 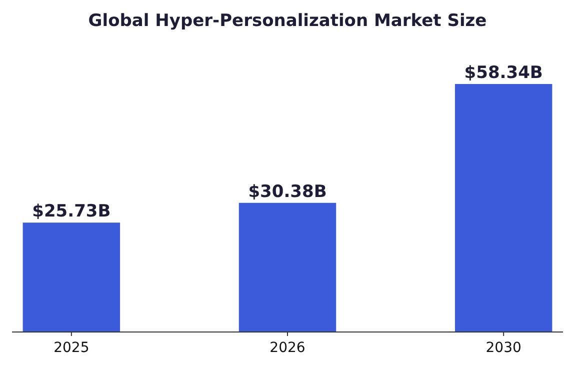 I want to click on chart-title: Global Hyper-Personalization Market Size, so click(x=287, y=21).